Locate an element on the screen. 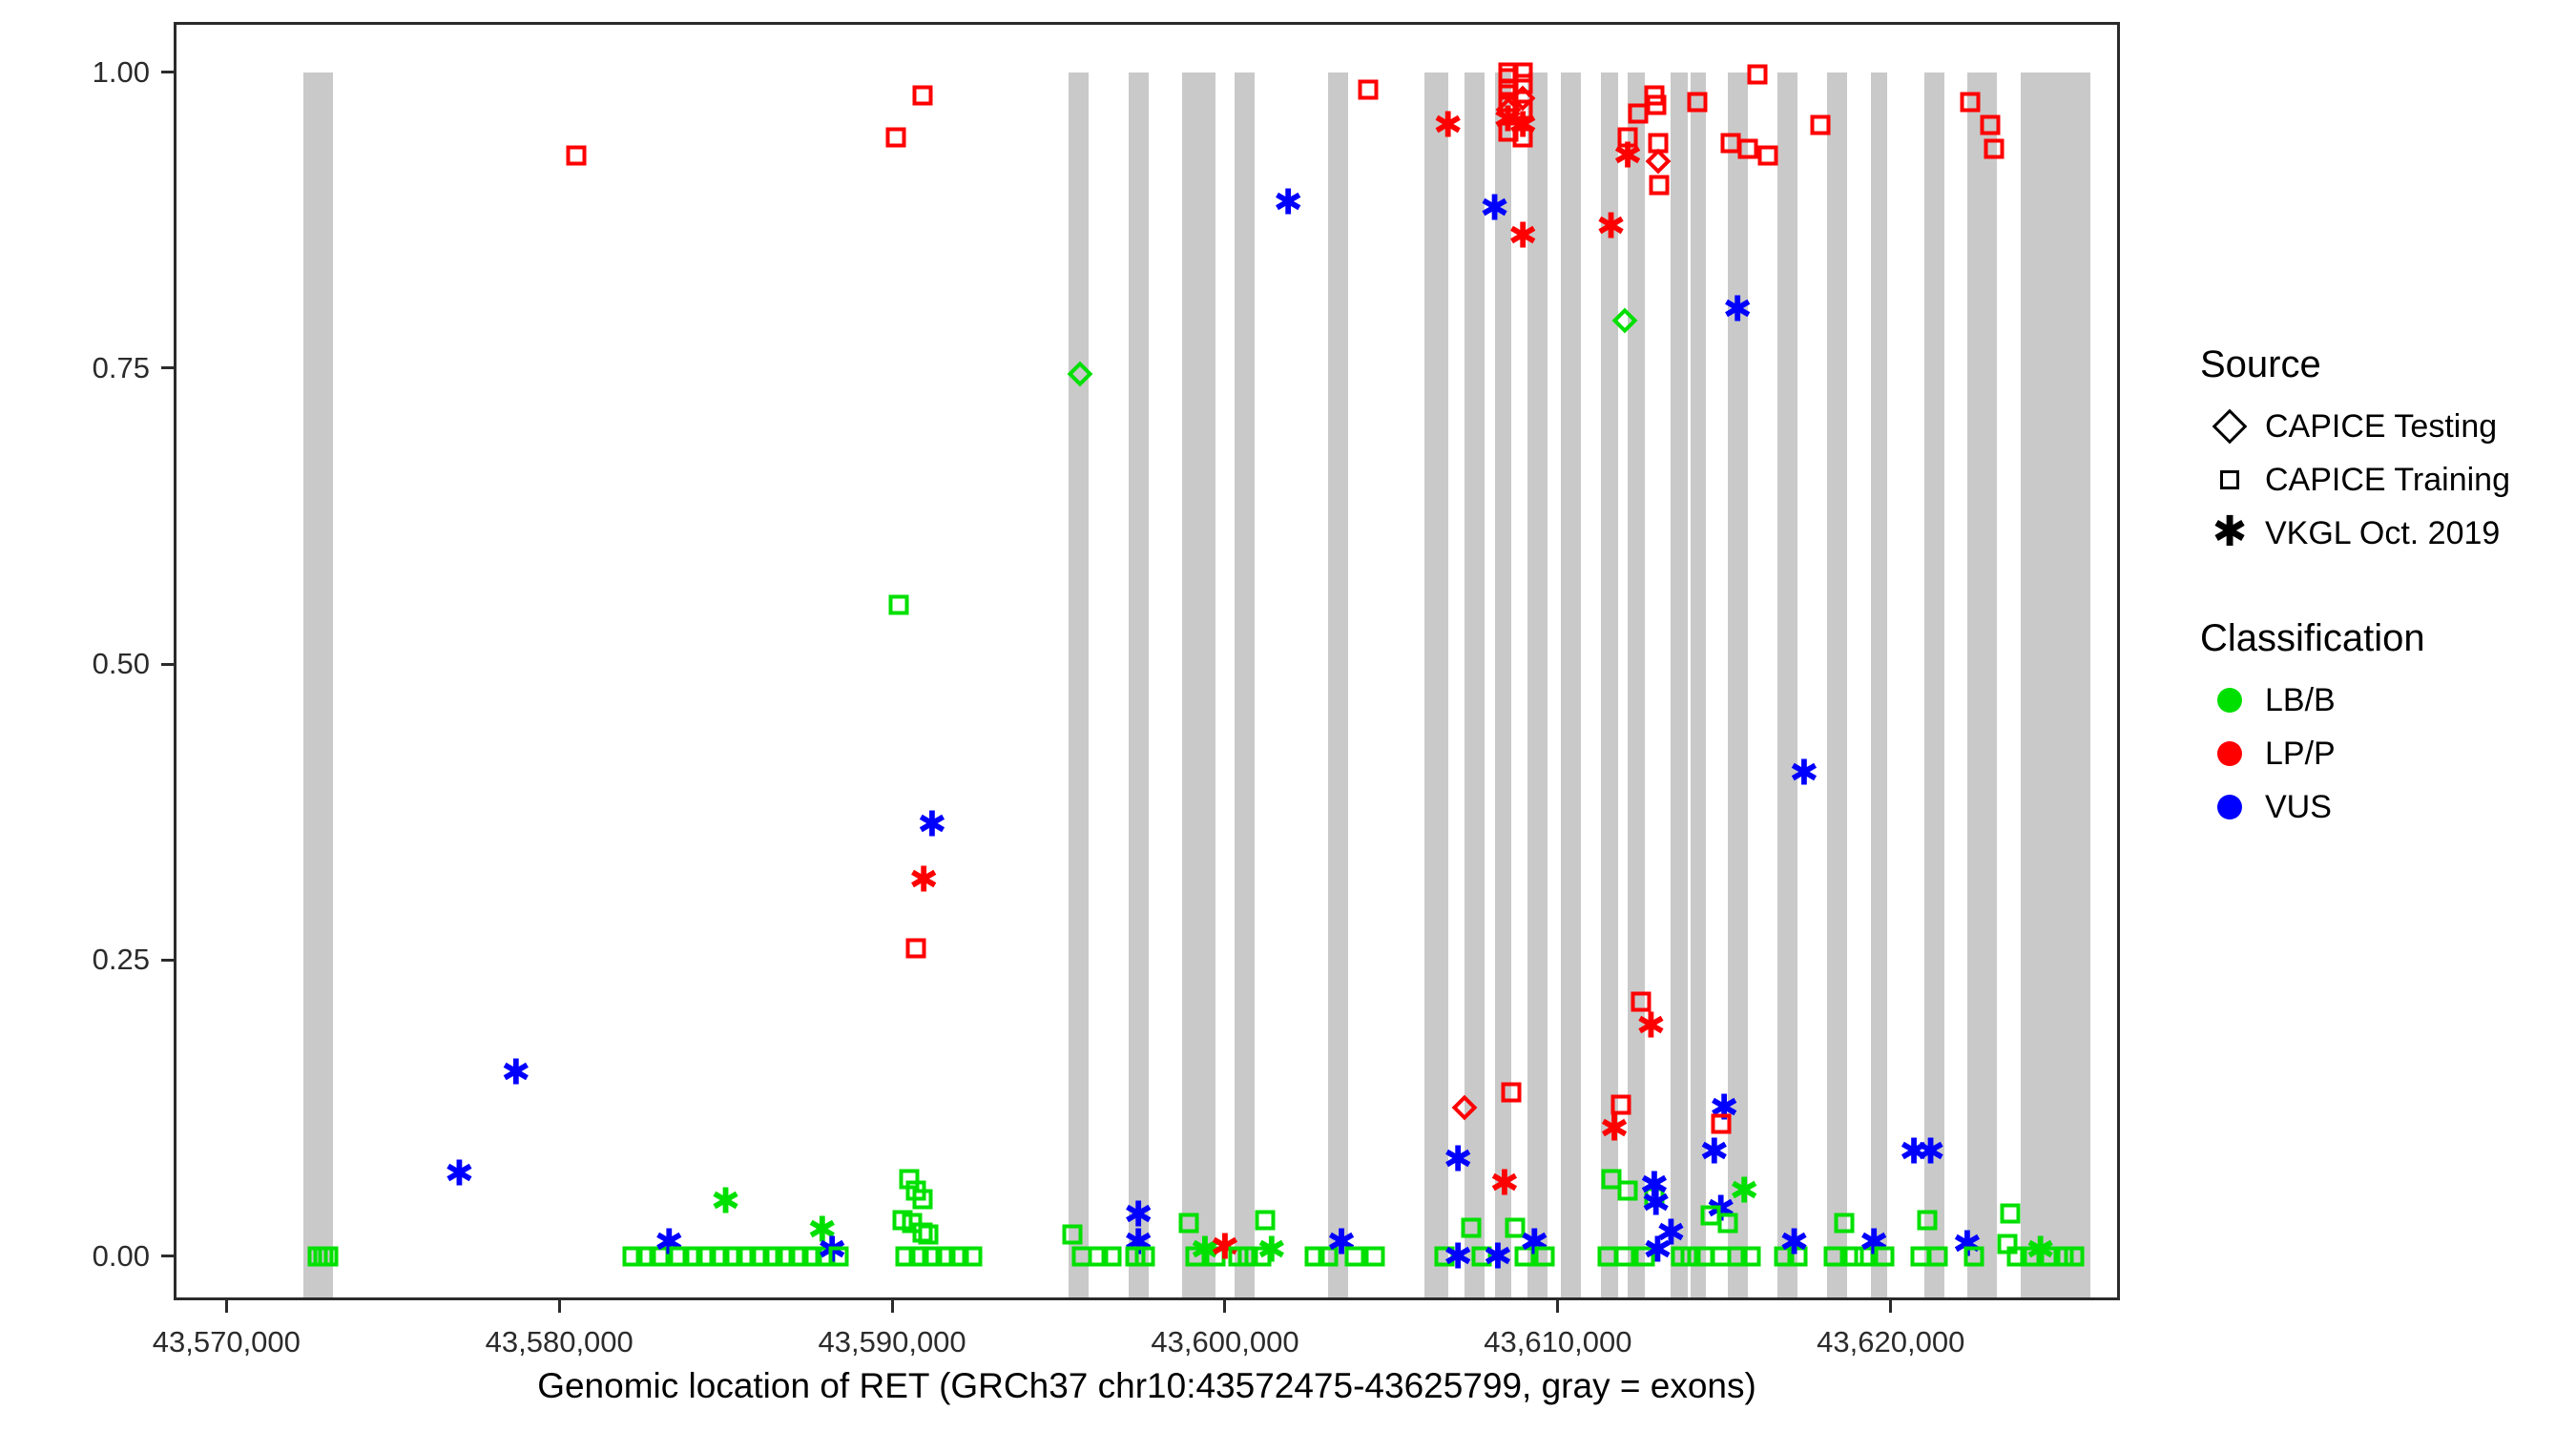 The width and height of the screenshot is (2576, 1431). y-tick-label: 1.00 is located at coordinates (121, 71).